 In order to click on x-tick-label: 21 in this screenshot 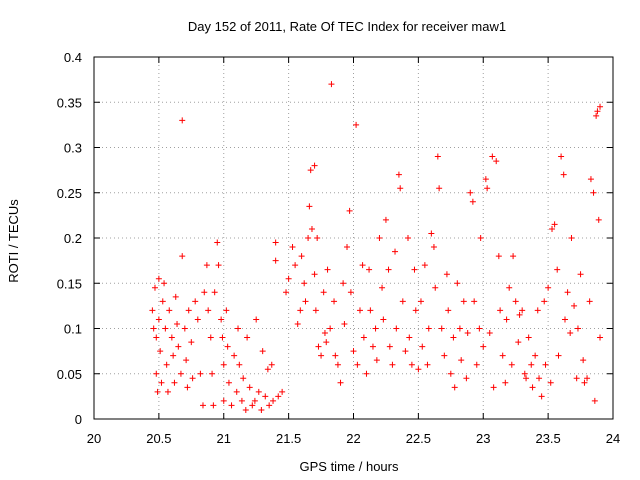, I will do `click(224, 438)`.